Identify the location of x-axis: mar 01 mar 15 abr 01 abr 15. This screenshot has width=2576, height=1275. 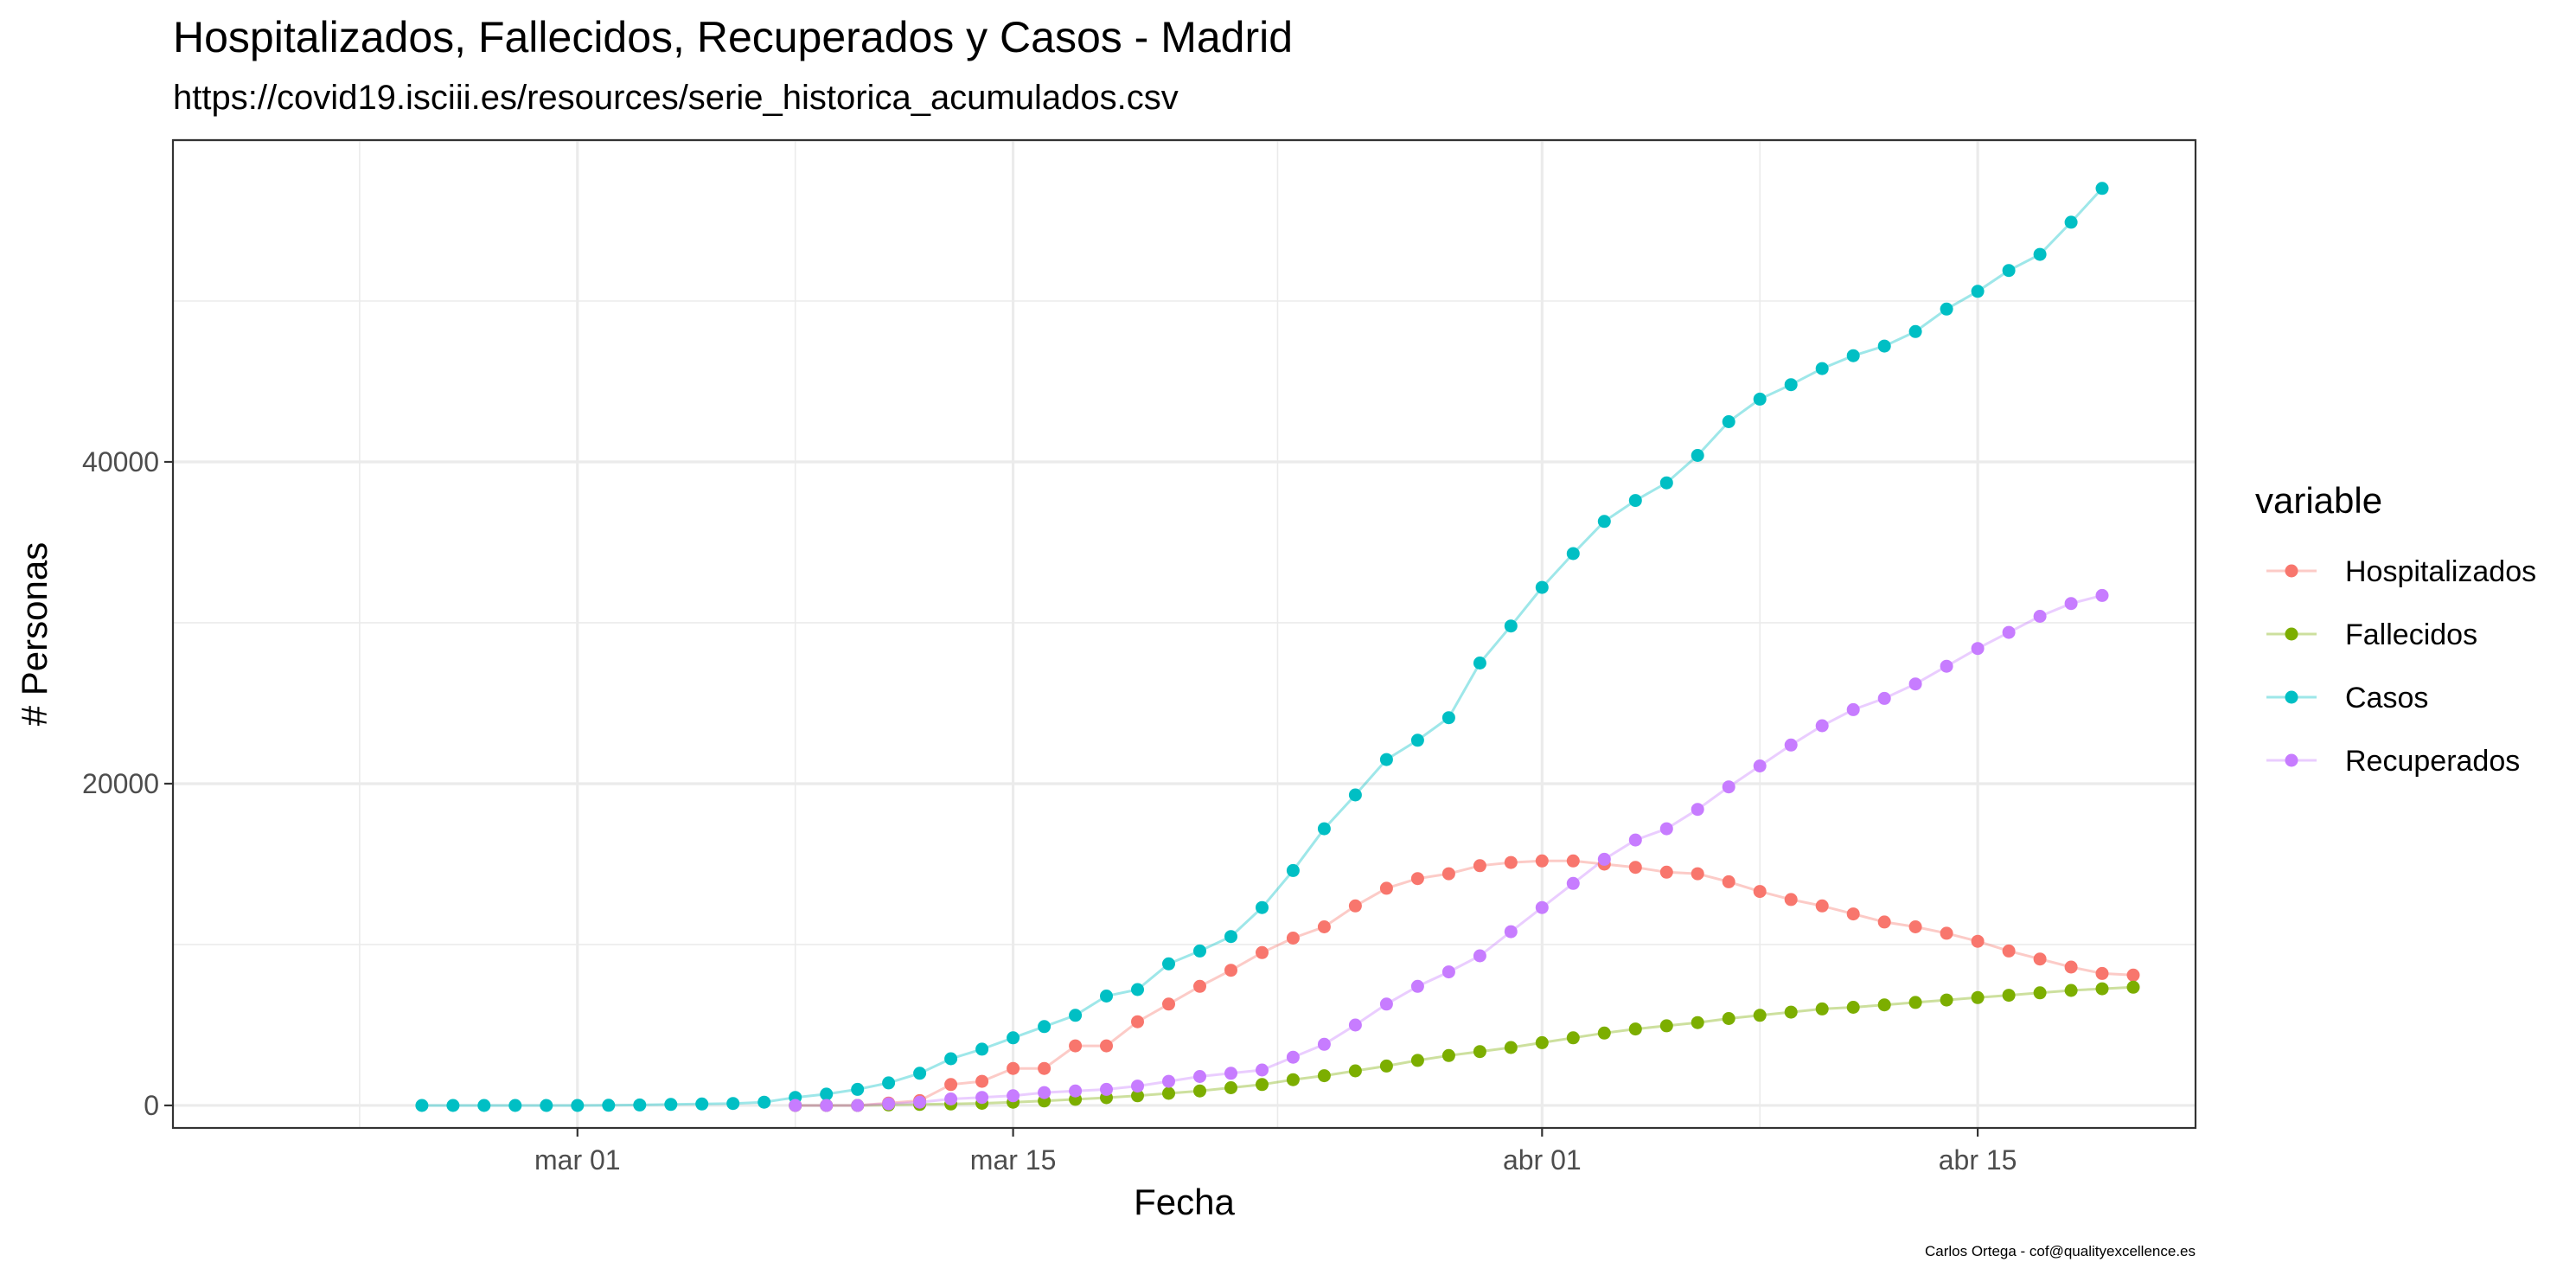
(1275, 1152).